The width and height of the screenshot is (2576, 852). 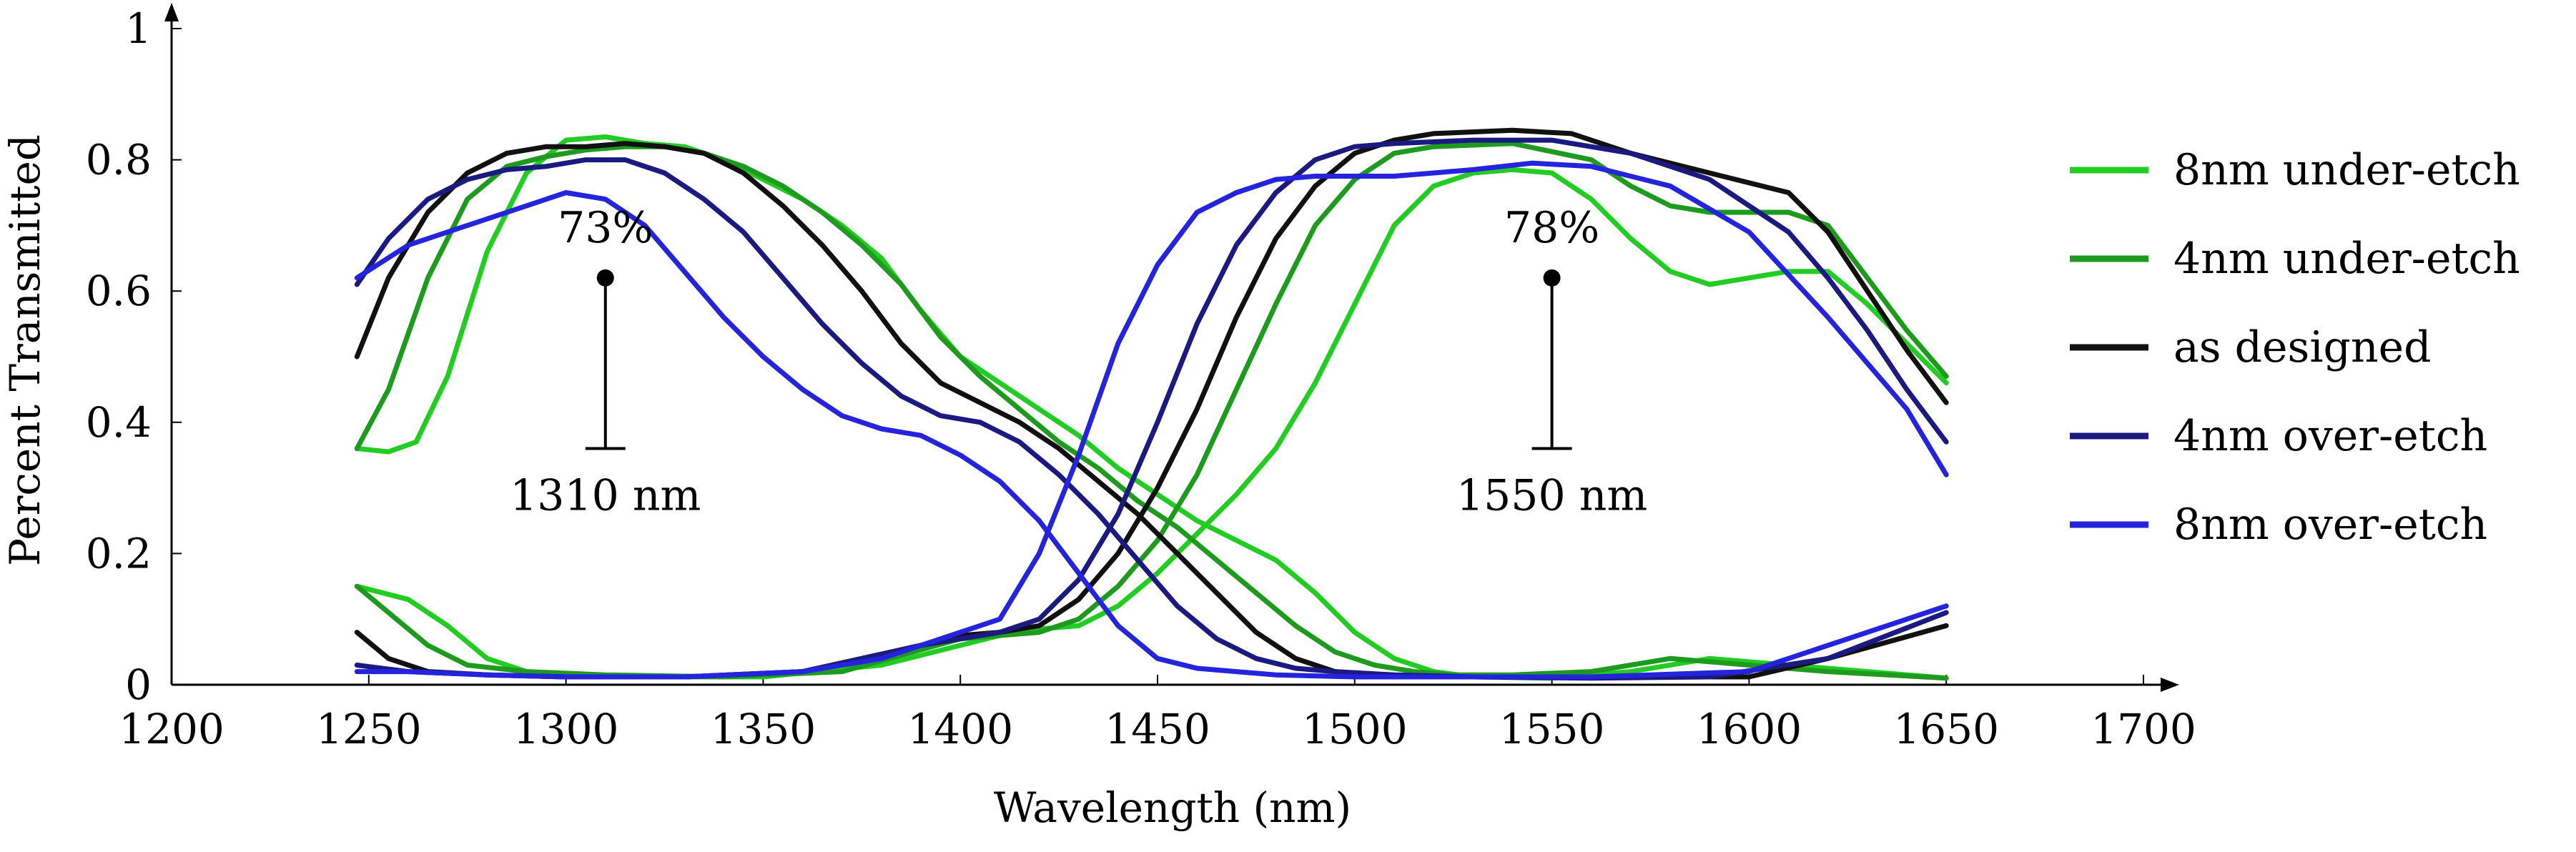 I want to click on legend-label: 4nm over-etch, so click(x=2330, y=436).